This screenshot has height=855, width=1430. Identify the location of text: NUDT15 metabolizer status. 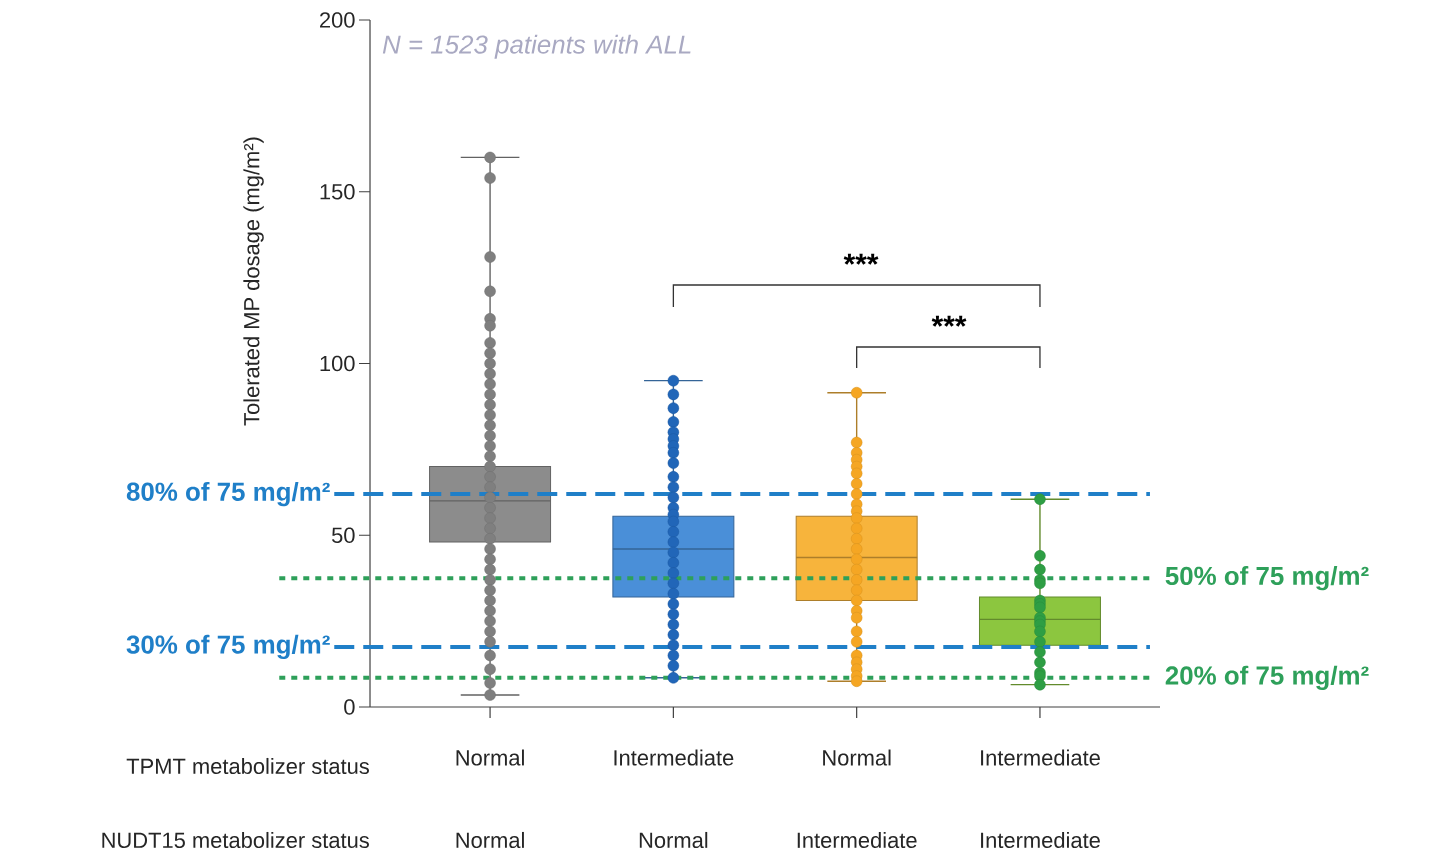
(235, 840).